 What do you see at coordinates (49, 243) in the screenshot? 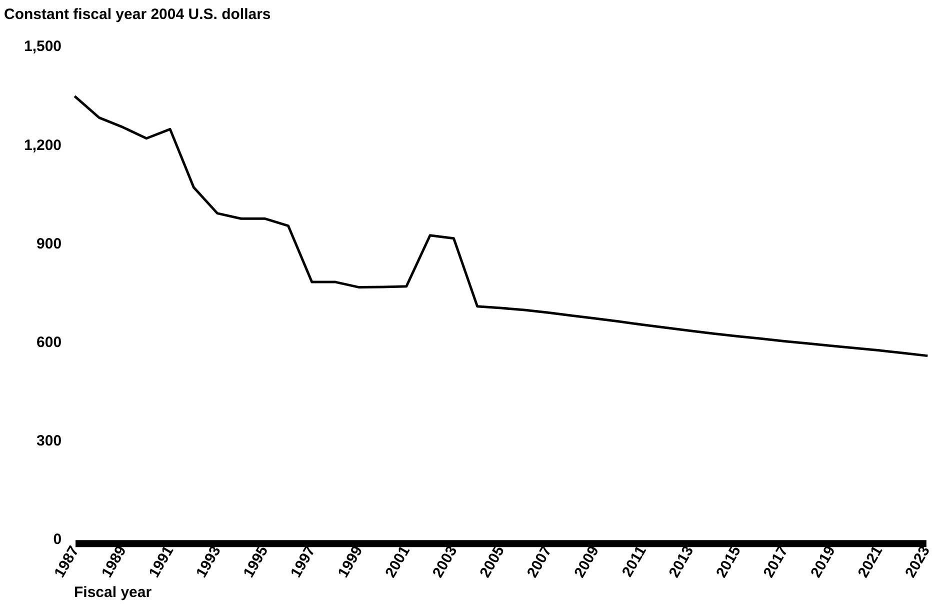
I see `y-tick-label: 900` at bounding box center [49, 243].